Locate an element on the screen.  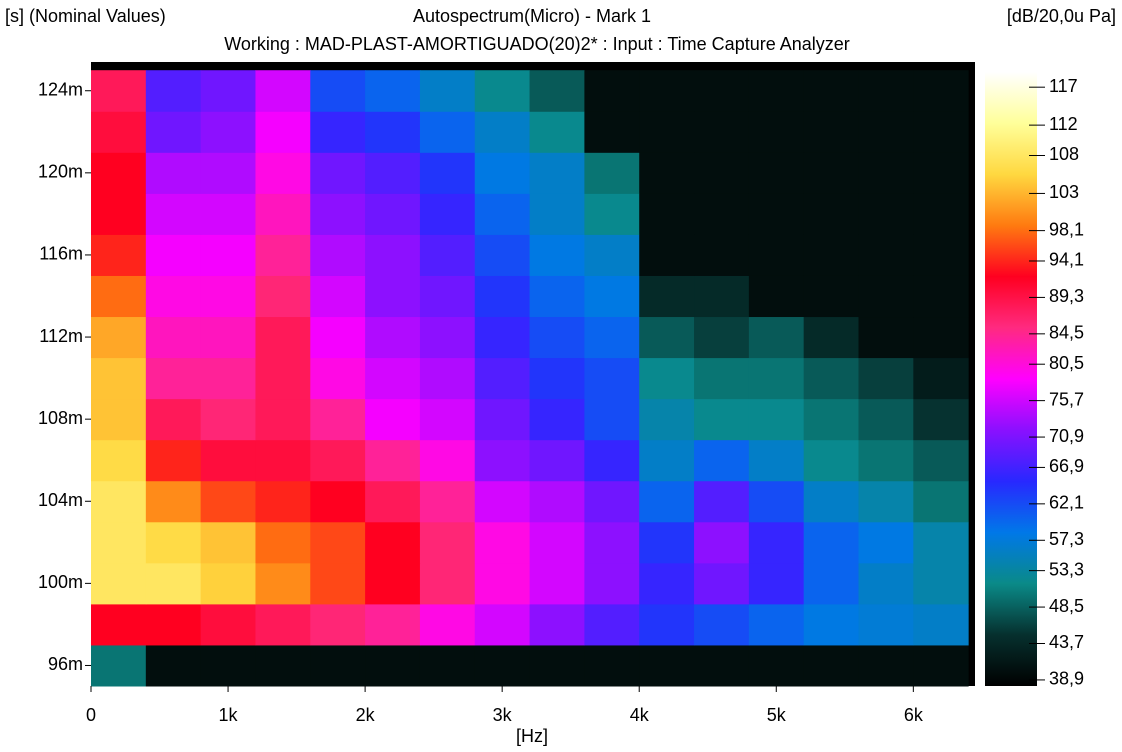
colorbar-tick-label: 112 is located at coordinates (1063, 124).